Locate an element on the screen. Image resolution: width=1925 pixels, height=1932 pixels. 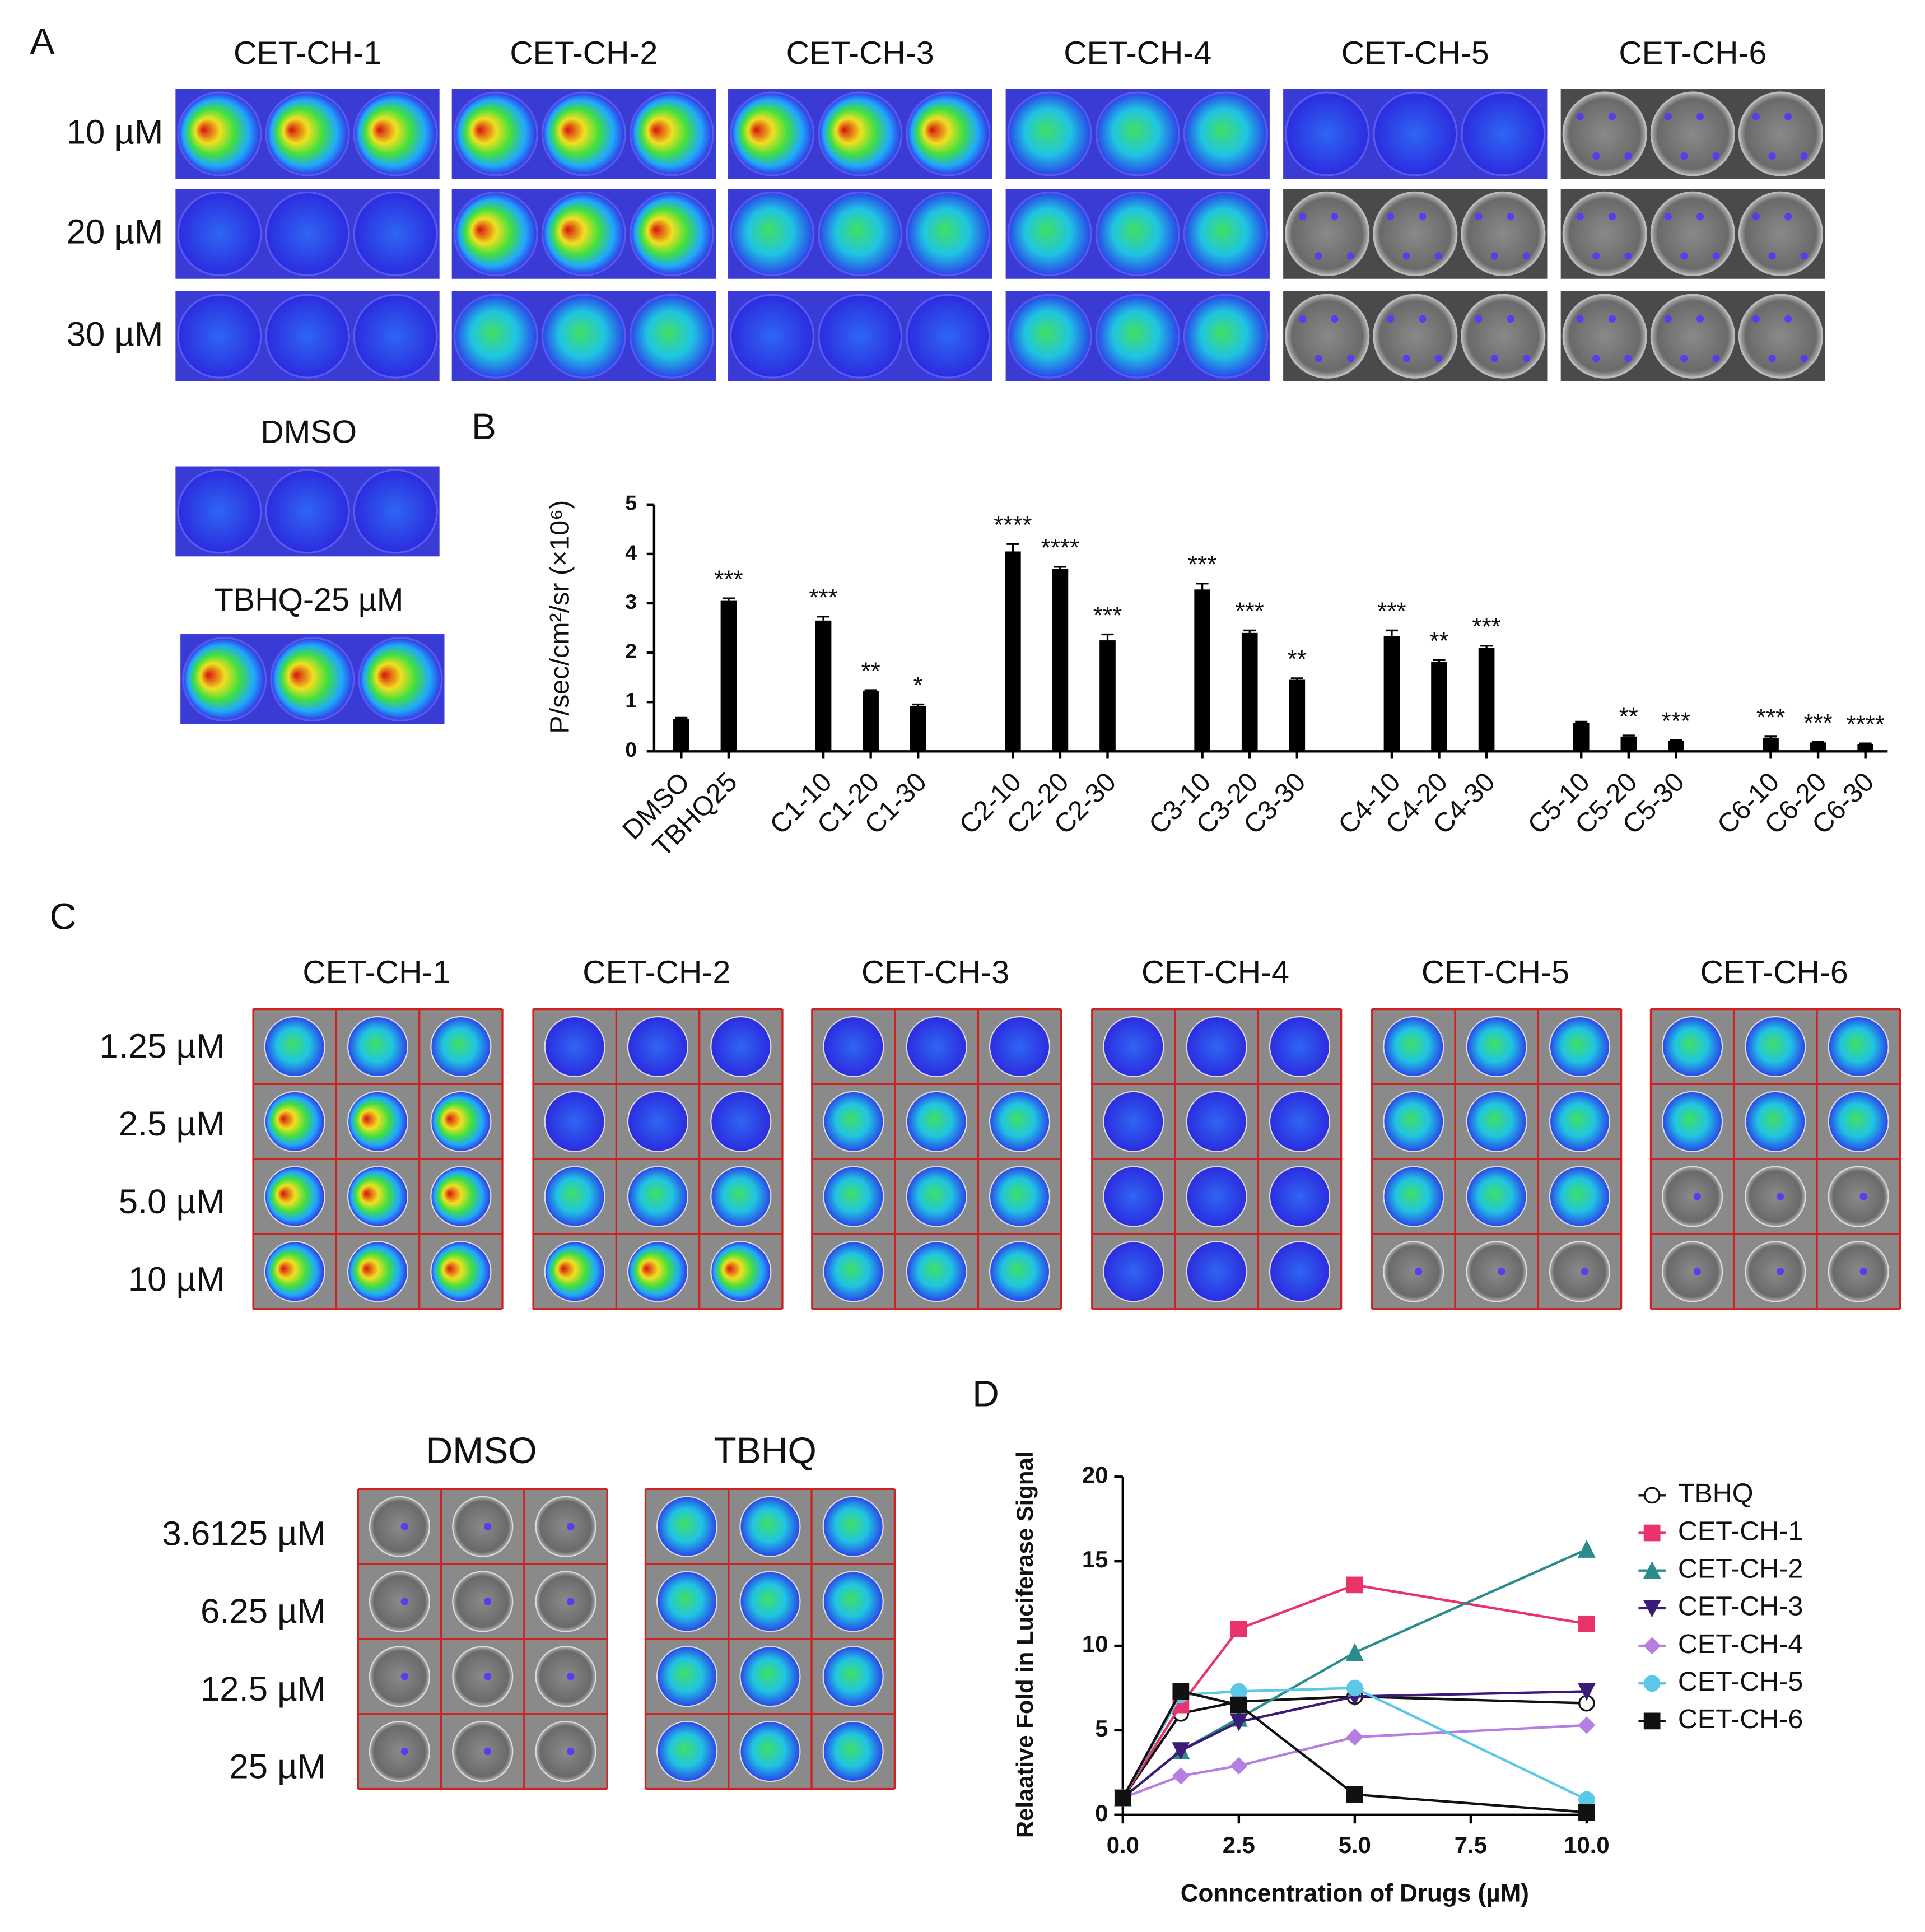
row-label: 6.25 µM is located at coordinates (263, 1612).